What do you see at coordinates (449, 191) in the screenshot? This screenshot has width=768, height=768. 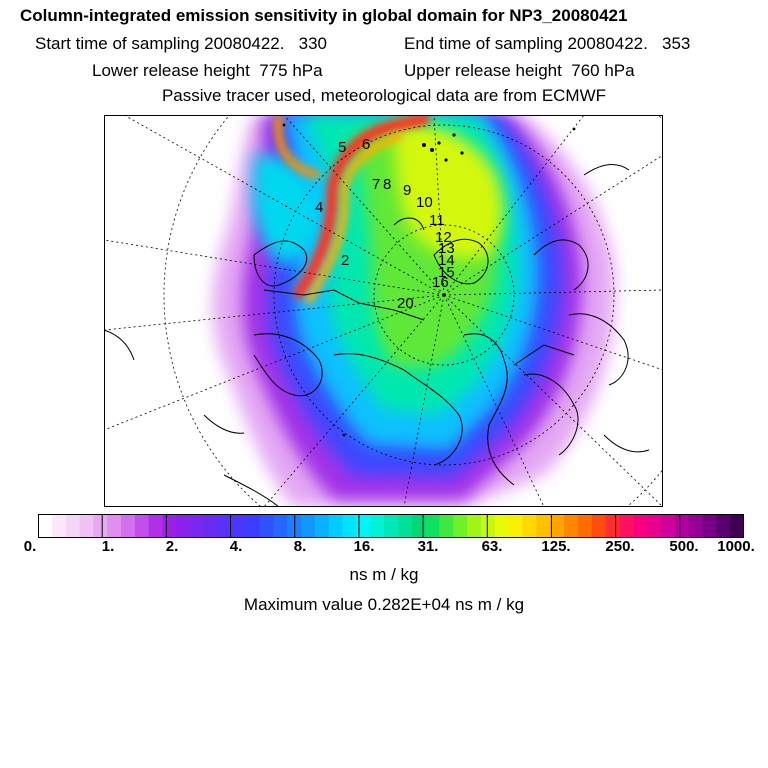 I see `field-yellow-green` at bounding box center [449, 191].